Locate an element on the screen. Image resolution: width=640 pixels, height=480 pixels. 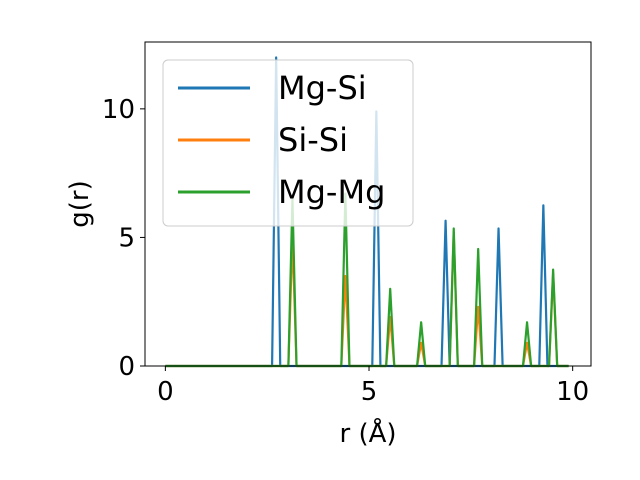
x-tick-label: 0 is located at coordinates (165, 392).